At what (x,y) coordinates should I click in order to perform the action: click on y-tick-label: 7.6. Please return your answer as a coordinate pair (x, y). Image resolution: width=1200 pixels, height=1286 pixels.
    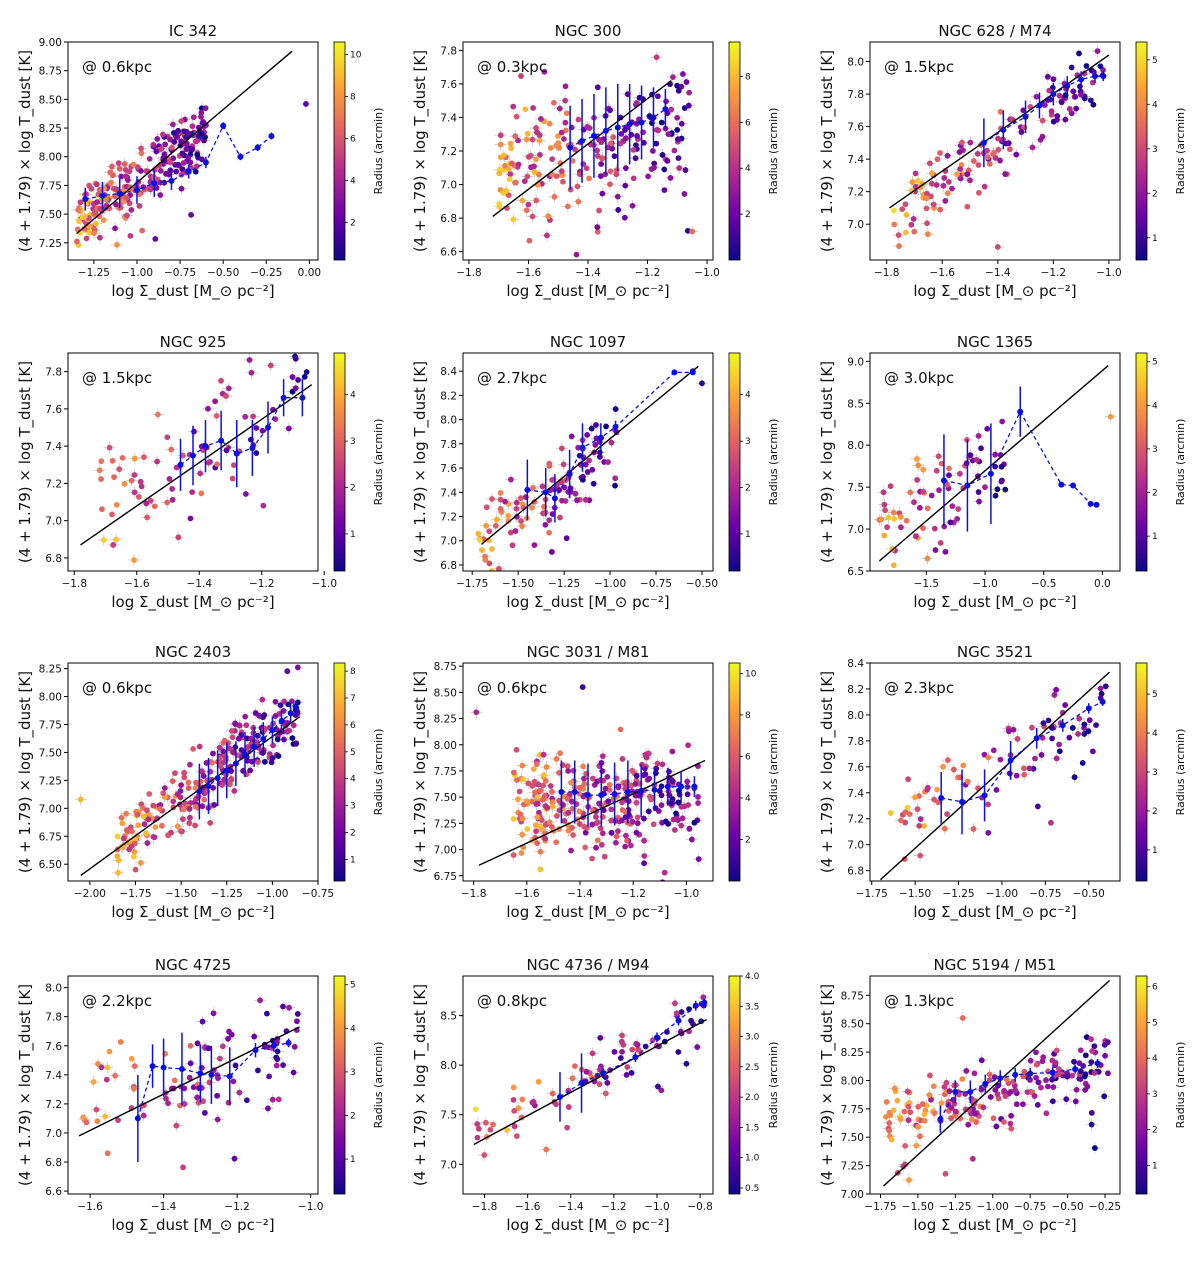
    Looking at the image, I should click on (448, 85).